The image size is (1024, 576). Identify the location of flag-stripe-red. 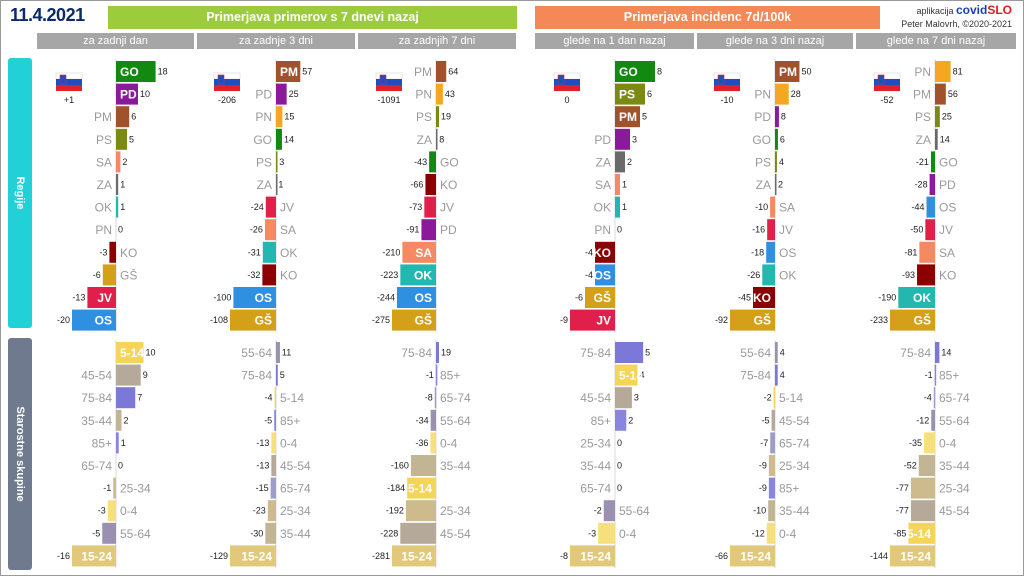
(887, 88).